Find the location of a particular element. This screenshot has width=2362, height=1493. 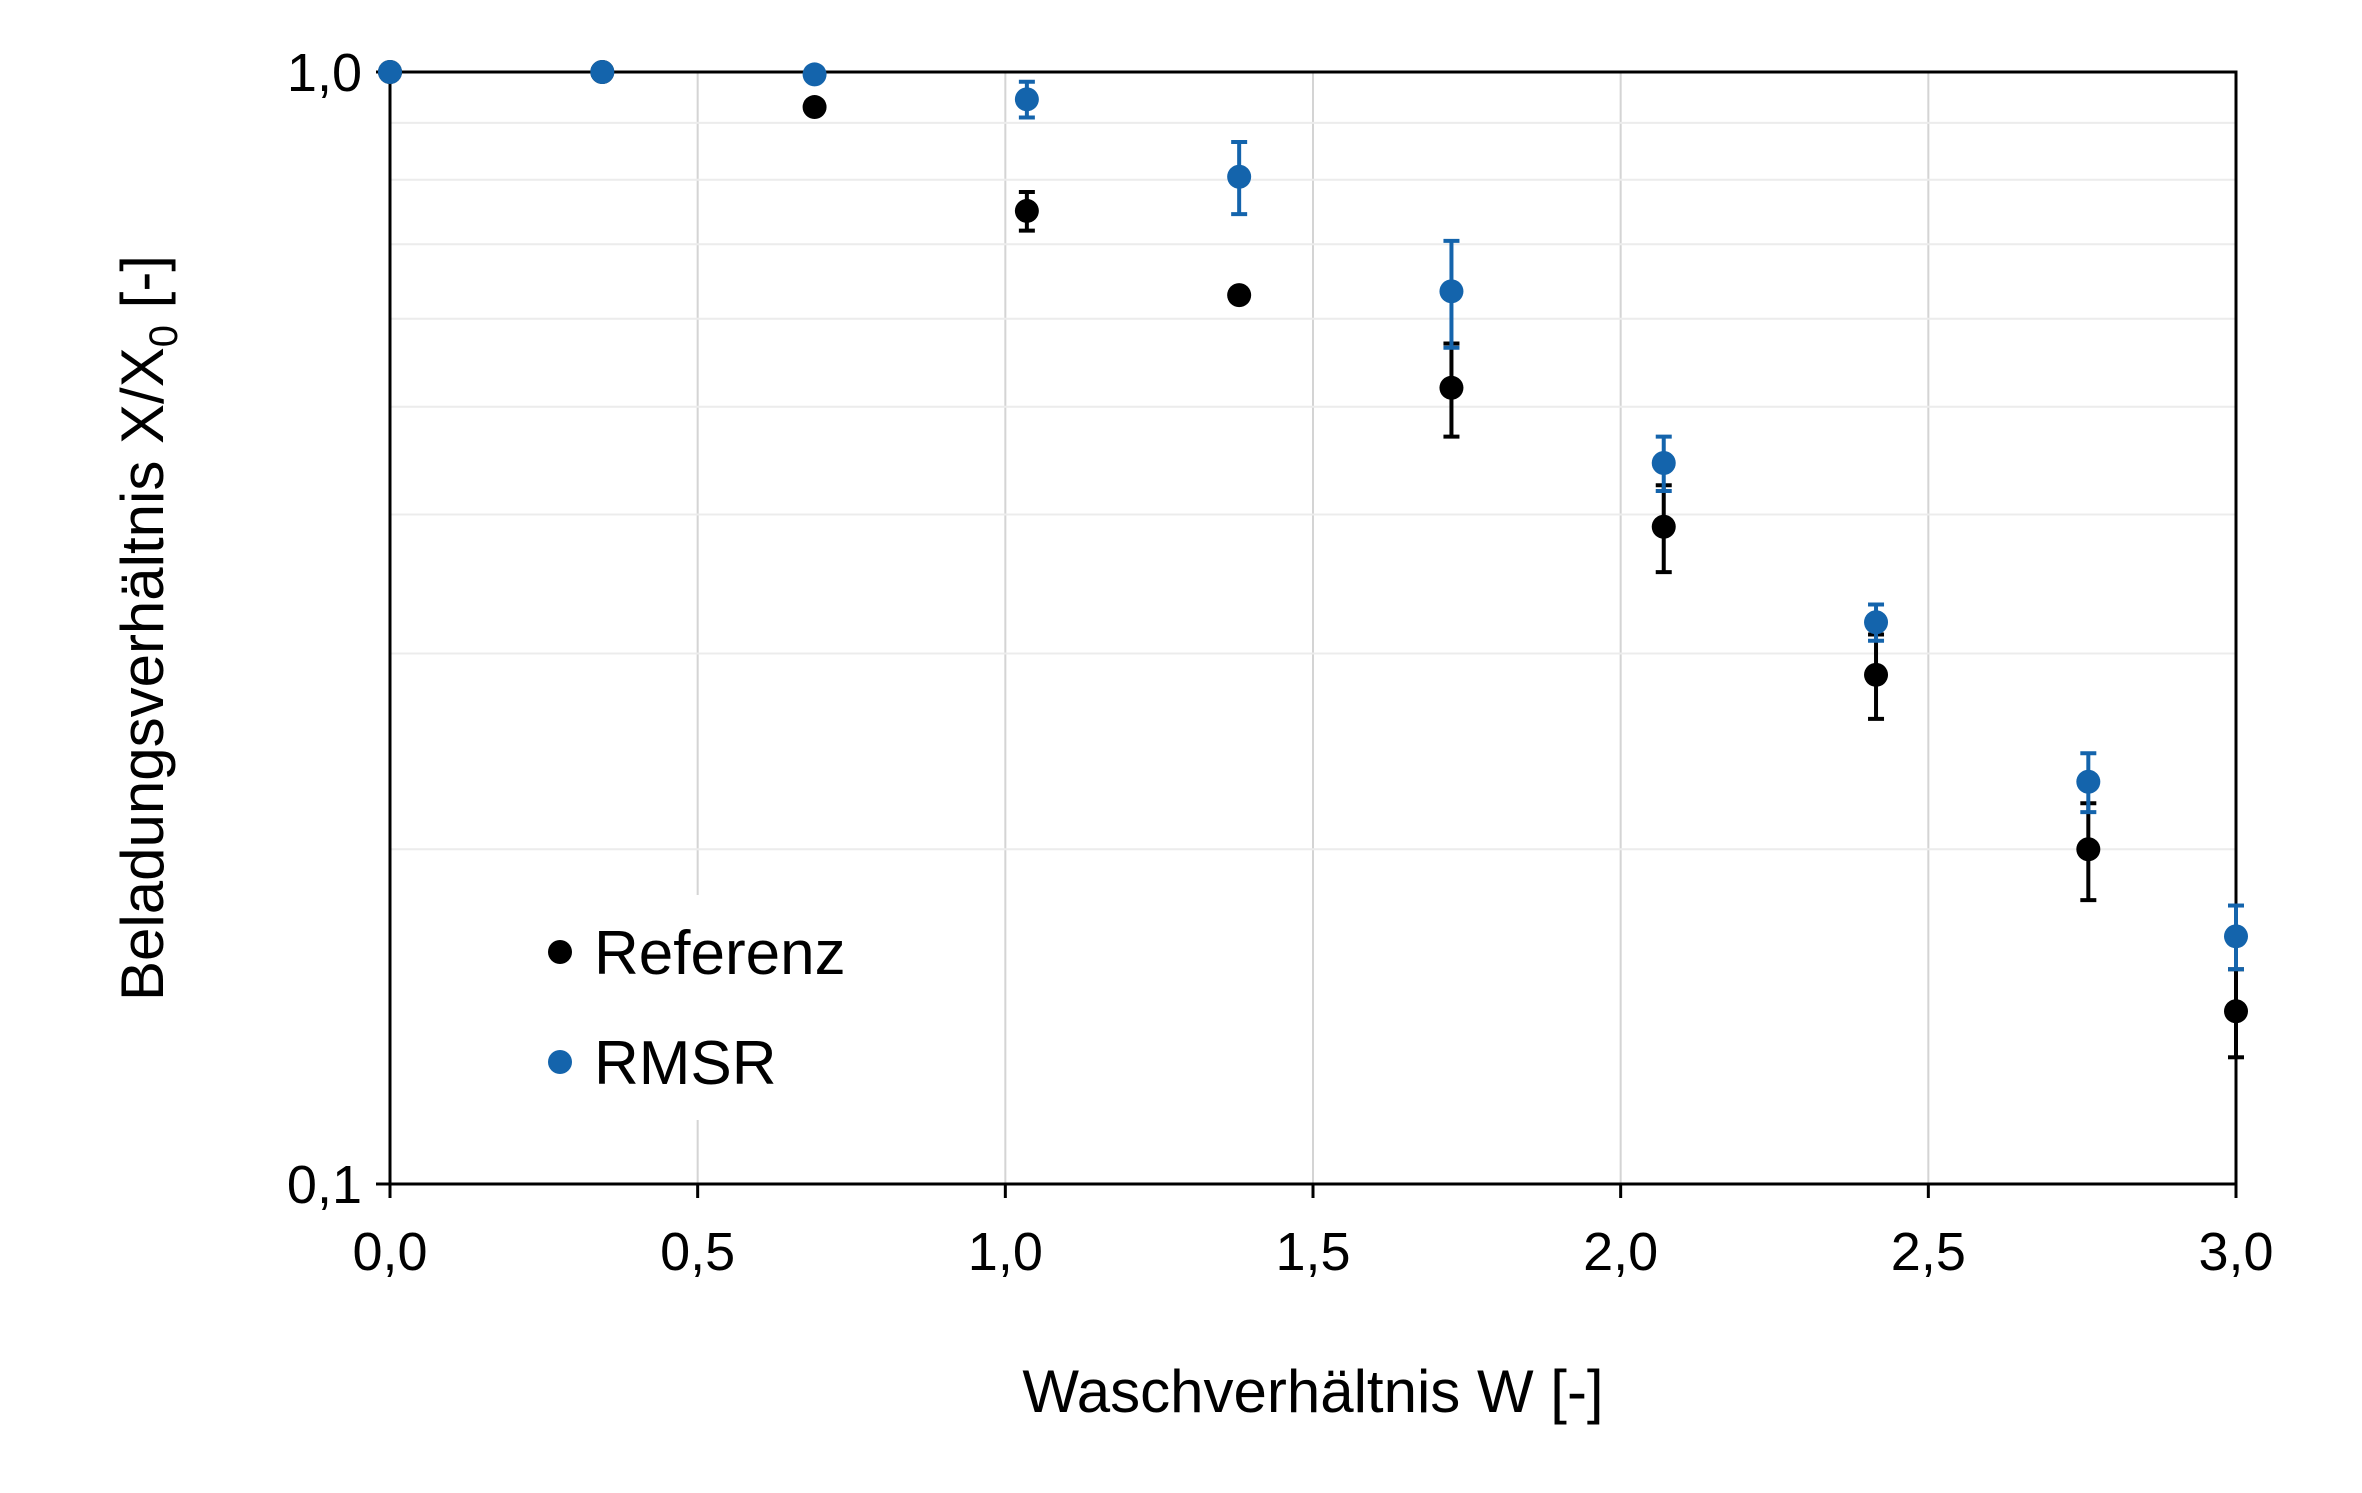

x-tick-label: 3,0 is located at coordinates (2235, 1252).